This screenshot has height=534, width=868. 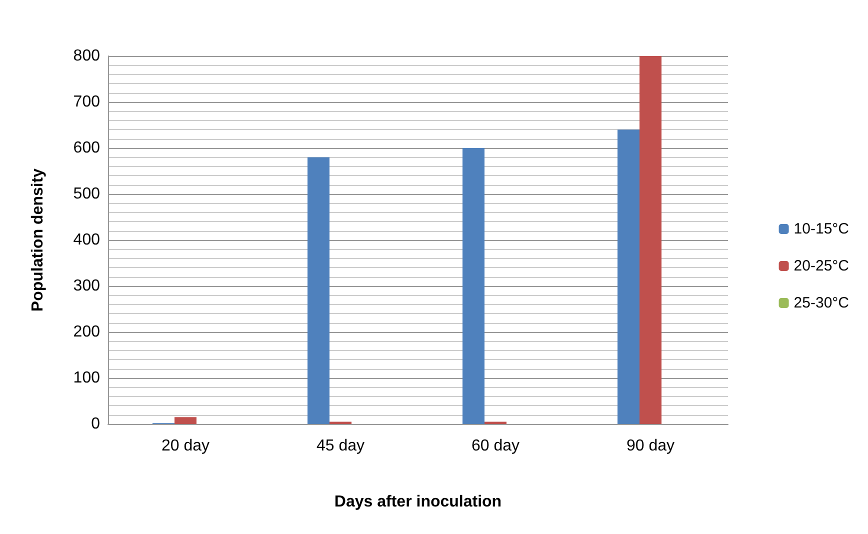 I want to click on y-tick-label: 200, so click(x=86, y=332).